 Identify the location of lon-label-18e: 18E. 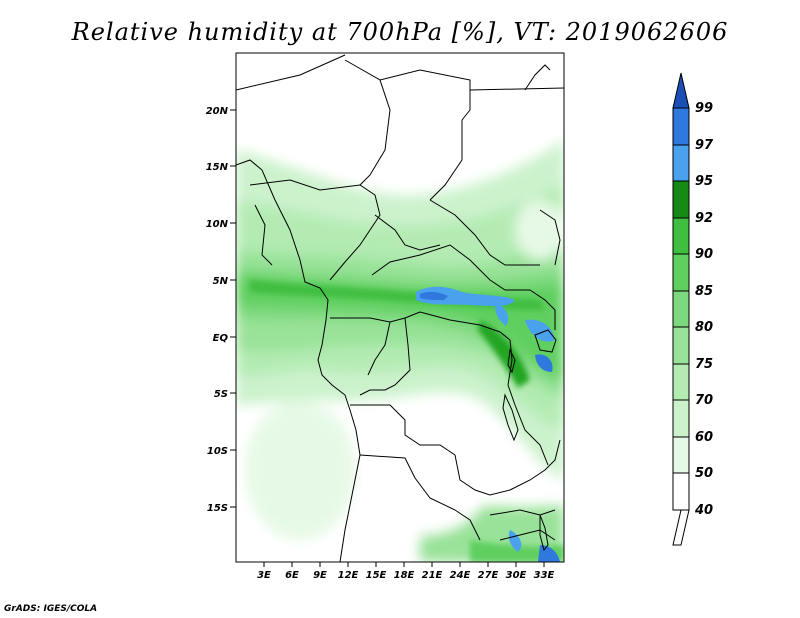
(404, 575).